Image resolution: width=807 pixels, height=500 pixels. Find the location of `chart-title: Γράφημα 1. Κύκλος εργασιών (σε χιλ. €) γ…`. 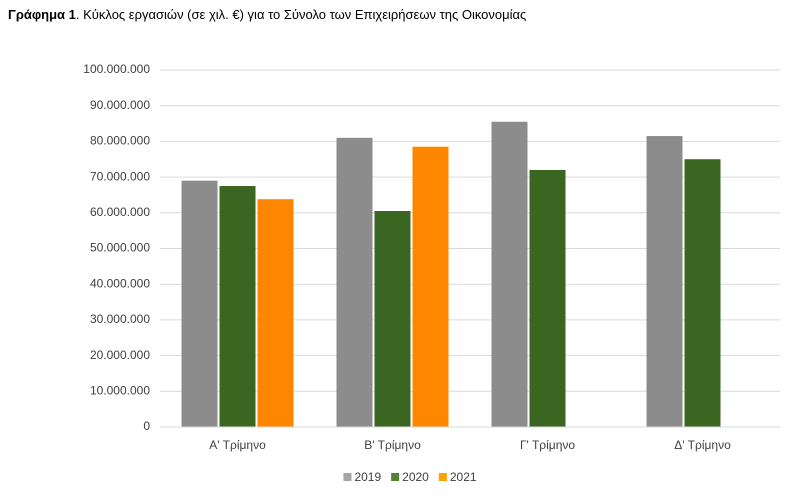

chart-title: Γράφημα 1. Κύκλος εργασιών (σε χιλ. €) γ… is located at coordinates (267, 14).